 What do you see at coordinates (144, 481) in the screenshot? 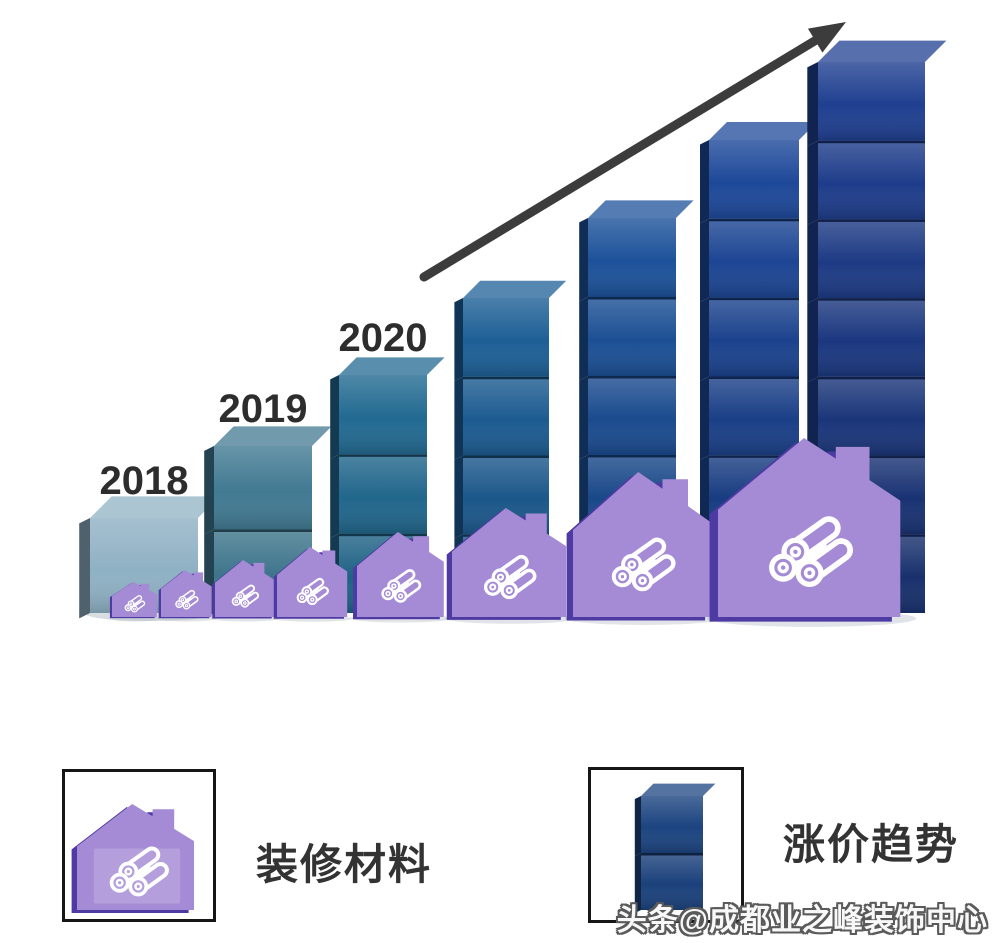
I see `year-label-2018: 2018` at bounding box center [144, 481].